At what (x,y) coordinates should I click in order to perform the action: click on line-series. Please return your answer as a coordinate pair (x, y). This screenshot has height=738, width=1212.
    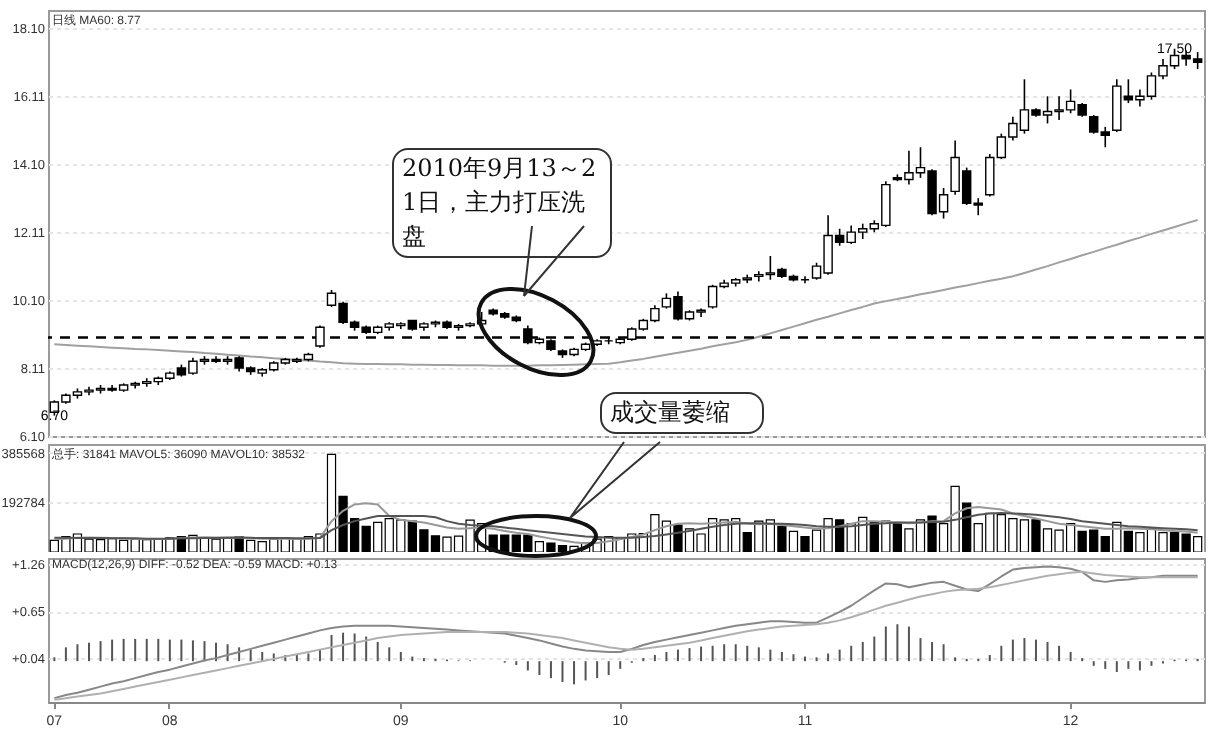
    Looking at the image, I should click on (626, 525).